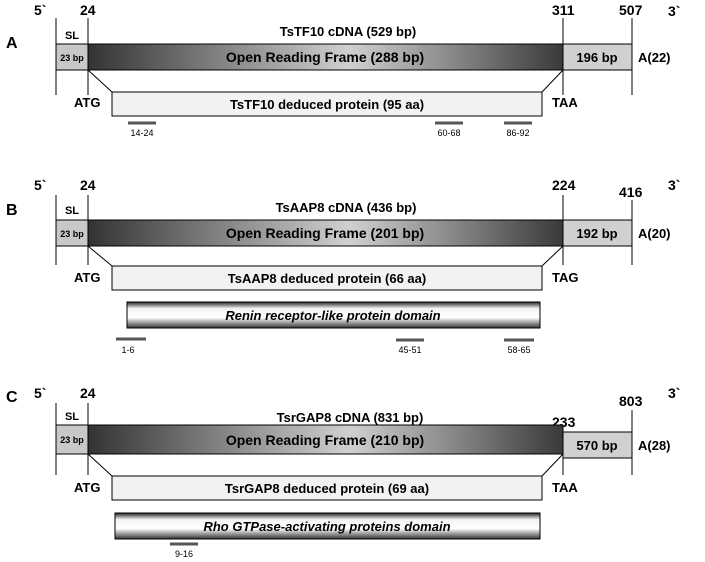  I want to click on orf-label: Open Reading Frame (210 bp), so click(325, 440).